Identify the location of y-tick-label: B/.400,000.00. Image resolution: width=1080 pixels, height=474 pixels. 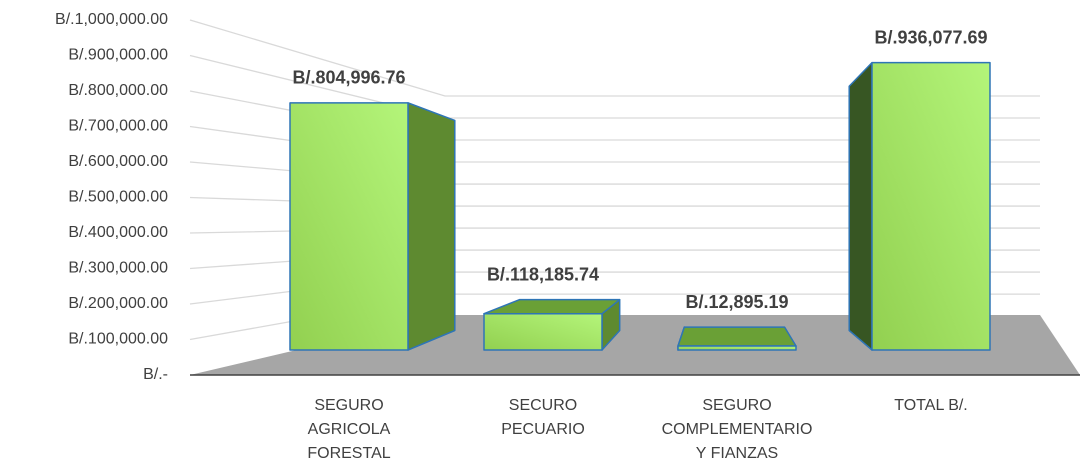
(118, 232).